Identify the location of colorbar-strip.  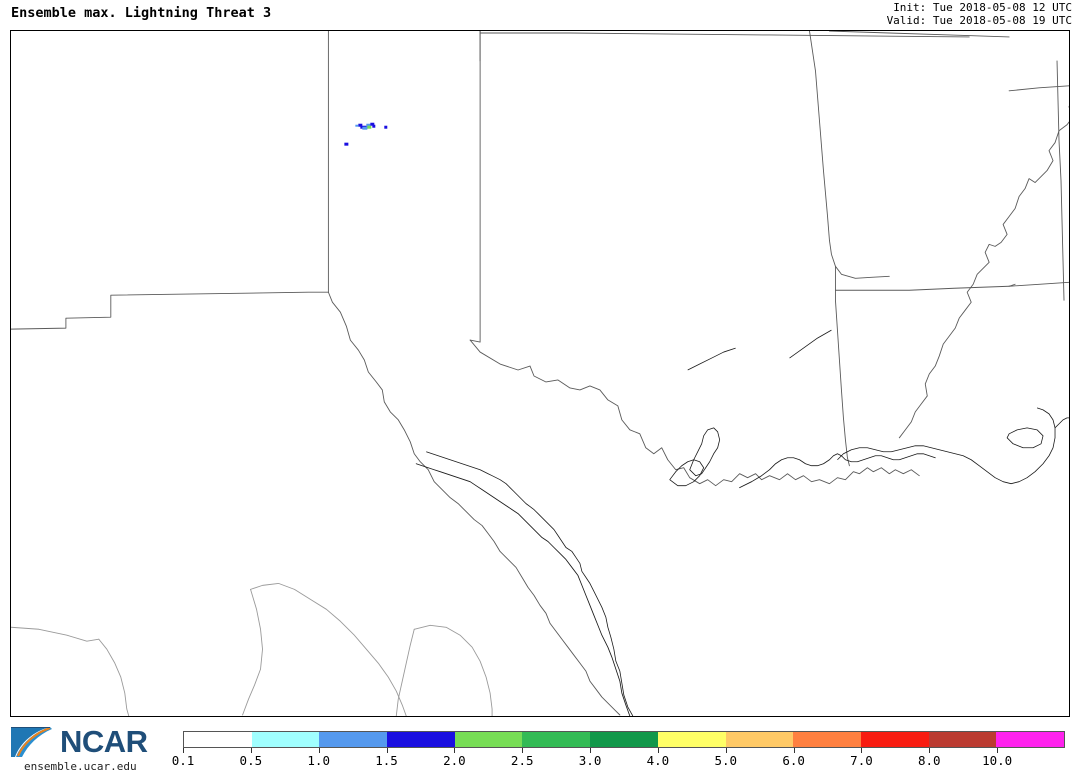
(624, 739).